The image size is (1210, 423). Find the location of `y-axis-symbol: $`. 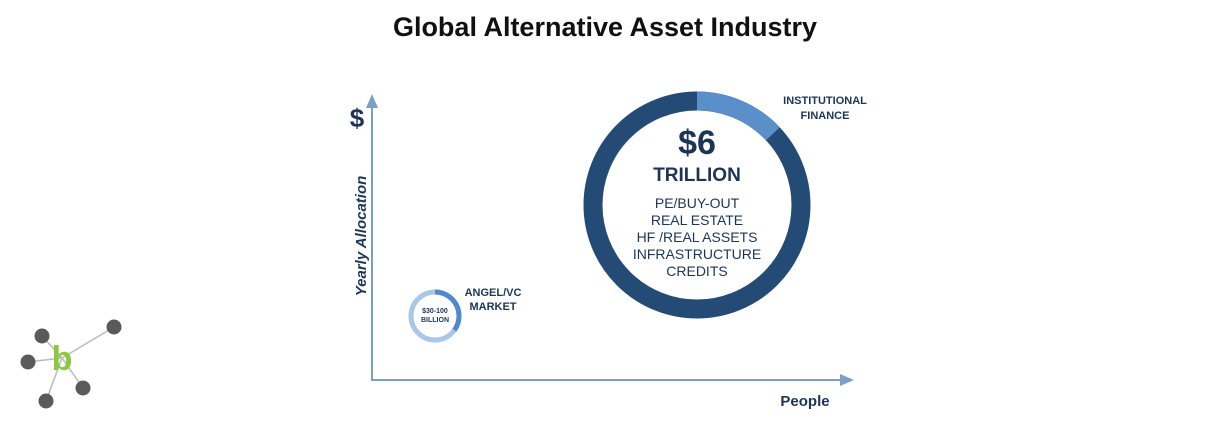

y-axis-symbol: $ is located at coordinates (357, 118).